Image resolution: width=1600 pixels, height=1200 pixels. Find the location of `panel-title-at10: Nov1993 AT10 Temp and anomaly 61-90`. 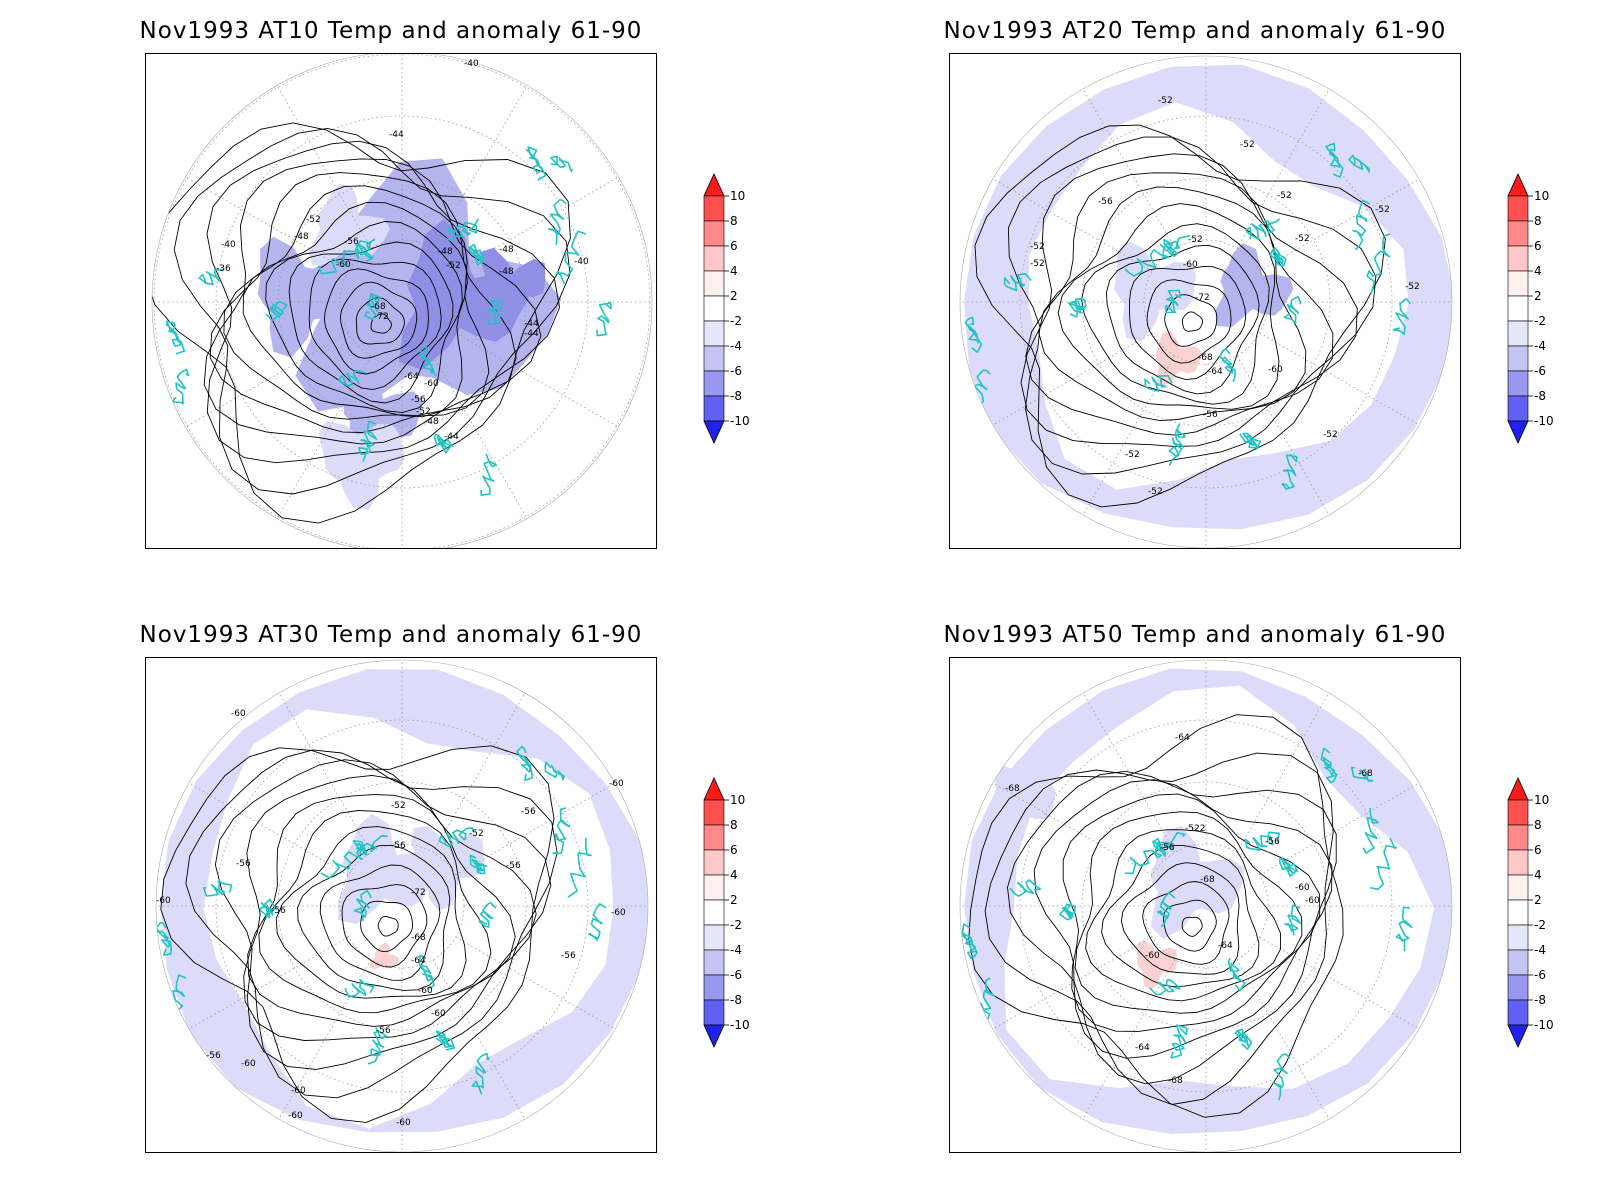

panel-title-at10: Nov1993 AT10 Temp and anomaly 61-90 is located at coordinates (391, 31).